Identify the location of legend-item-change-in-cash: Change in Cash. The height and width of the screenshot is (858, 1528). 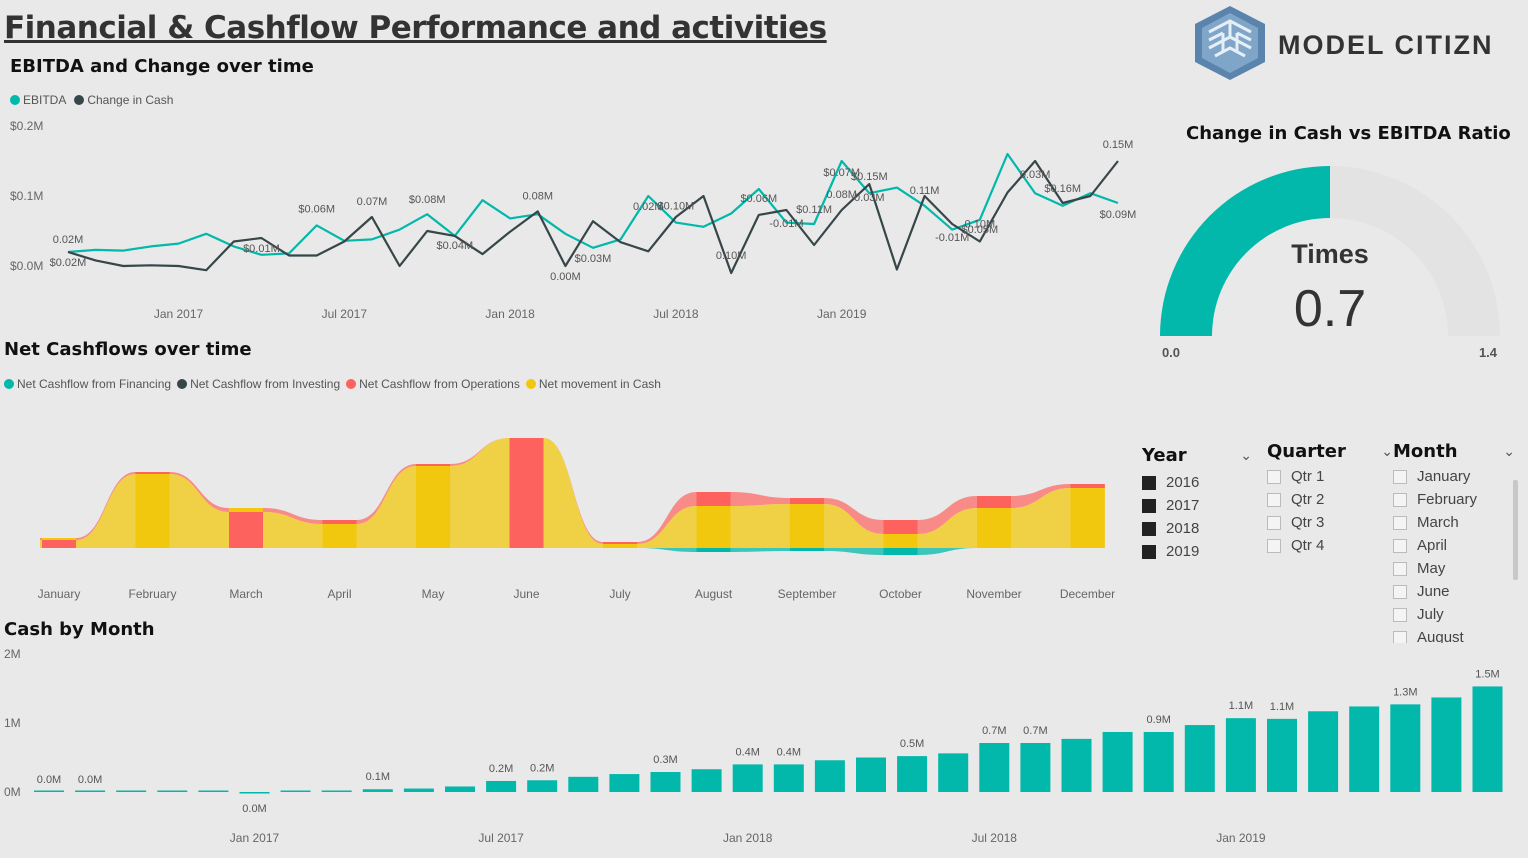
(123, 100).